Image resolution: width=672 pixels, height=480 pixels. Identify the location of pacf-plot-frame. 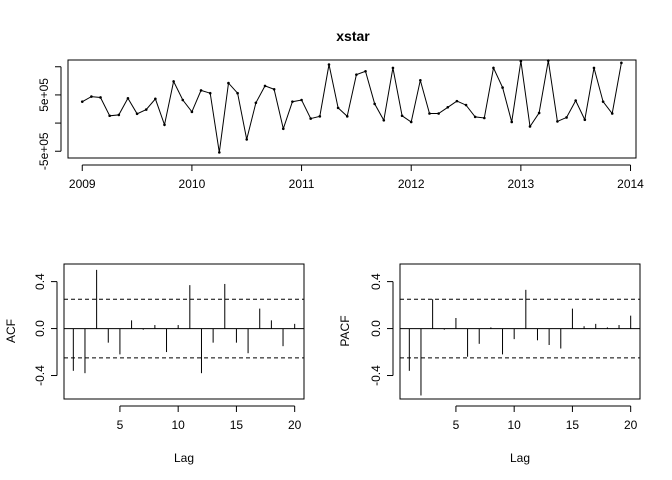
(520, 331).